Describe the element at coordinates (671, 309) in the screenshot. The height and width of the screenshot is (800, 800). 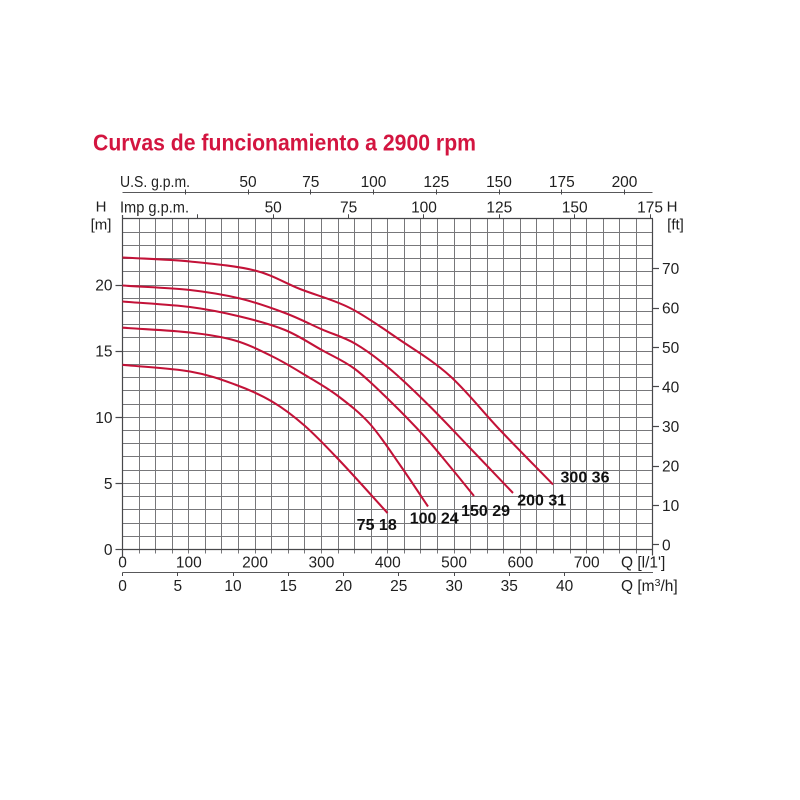
I see `svg-text: 60` at that location.